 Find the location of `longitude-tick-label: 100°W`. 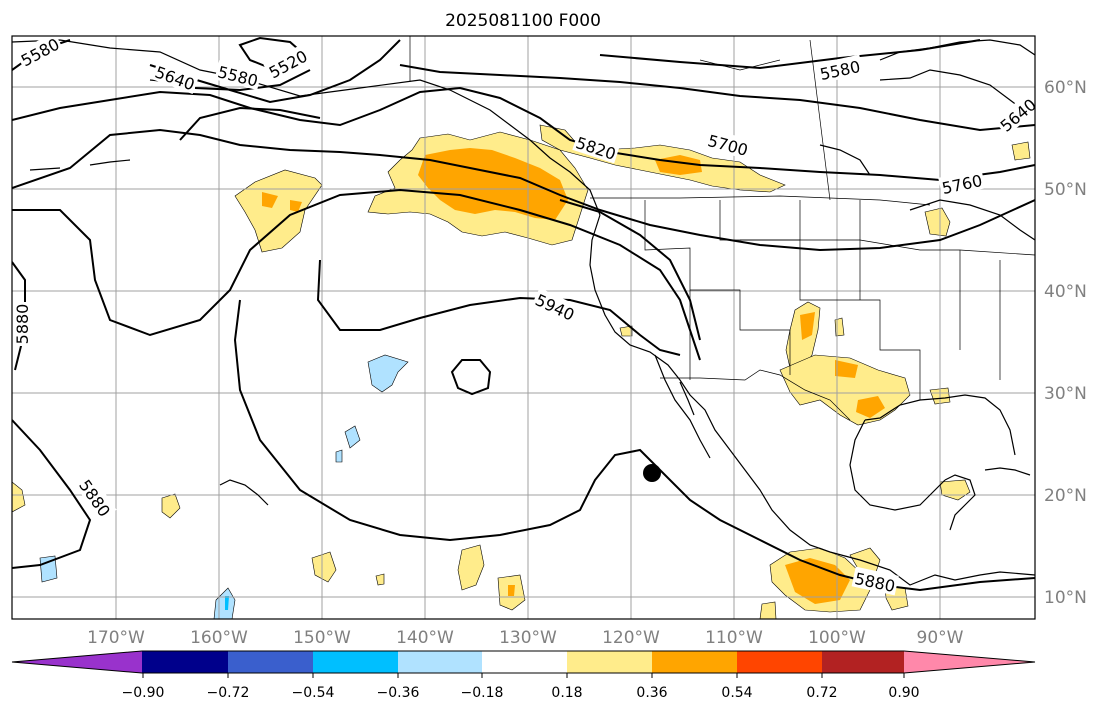

longitude-tick-label: 100°W is located at coordinates (837, 638).